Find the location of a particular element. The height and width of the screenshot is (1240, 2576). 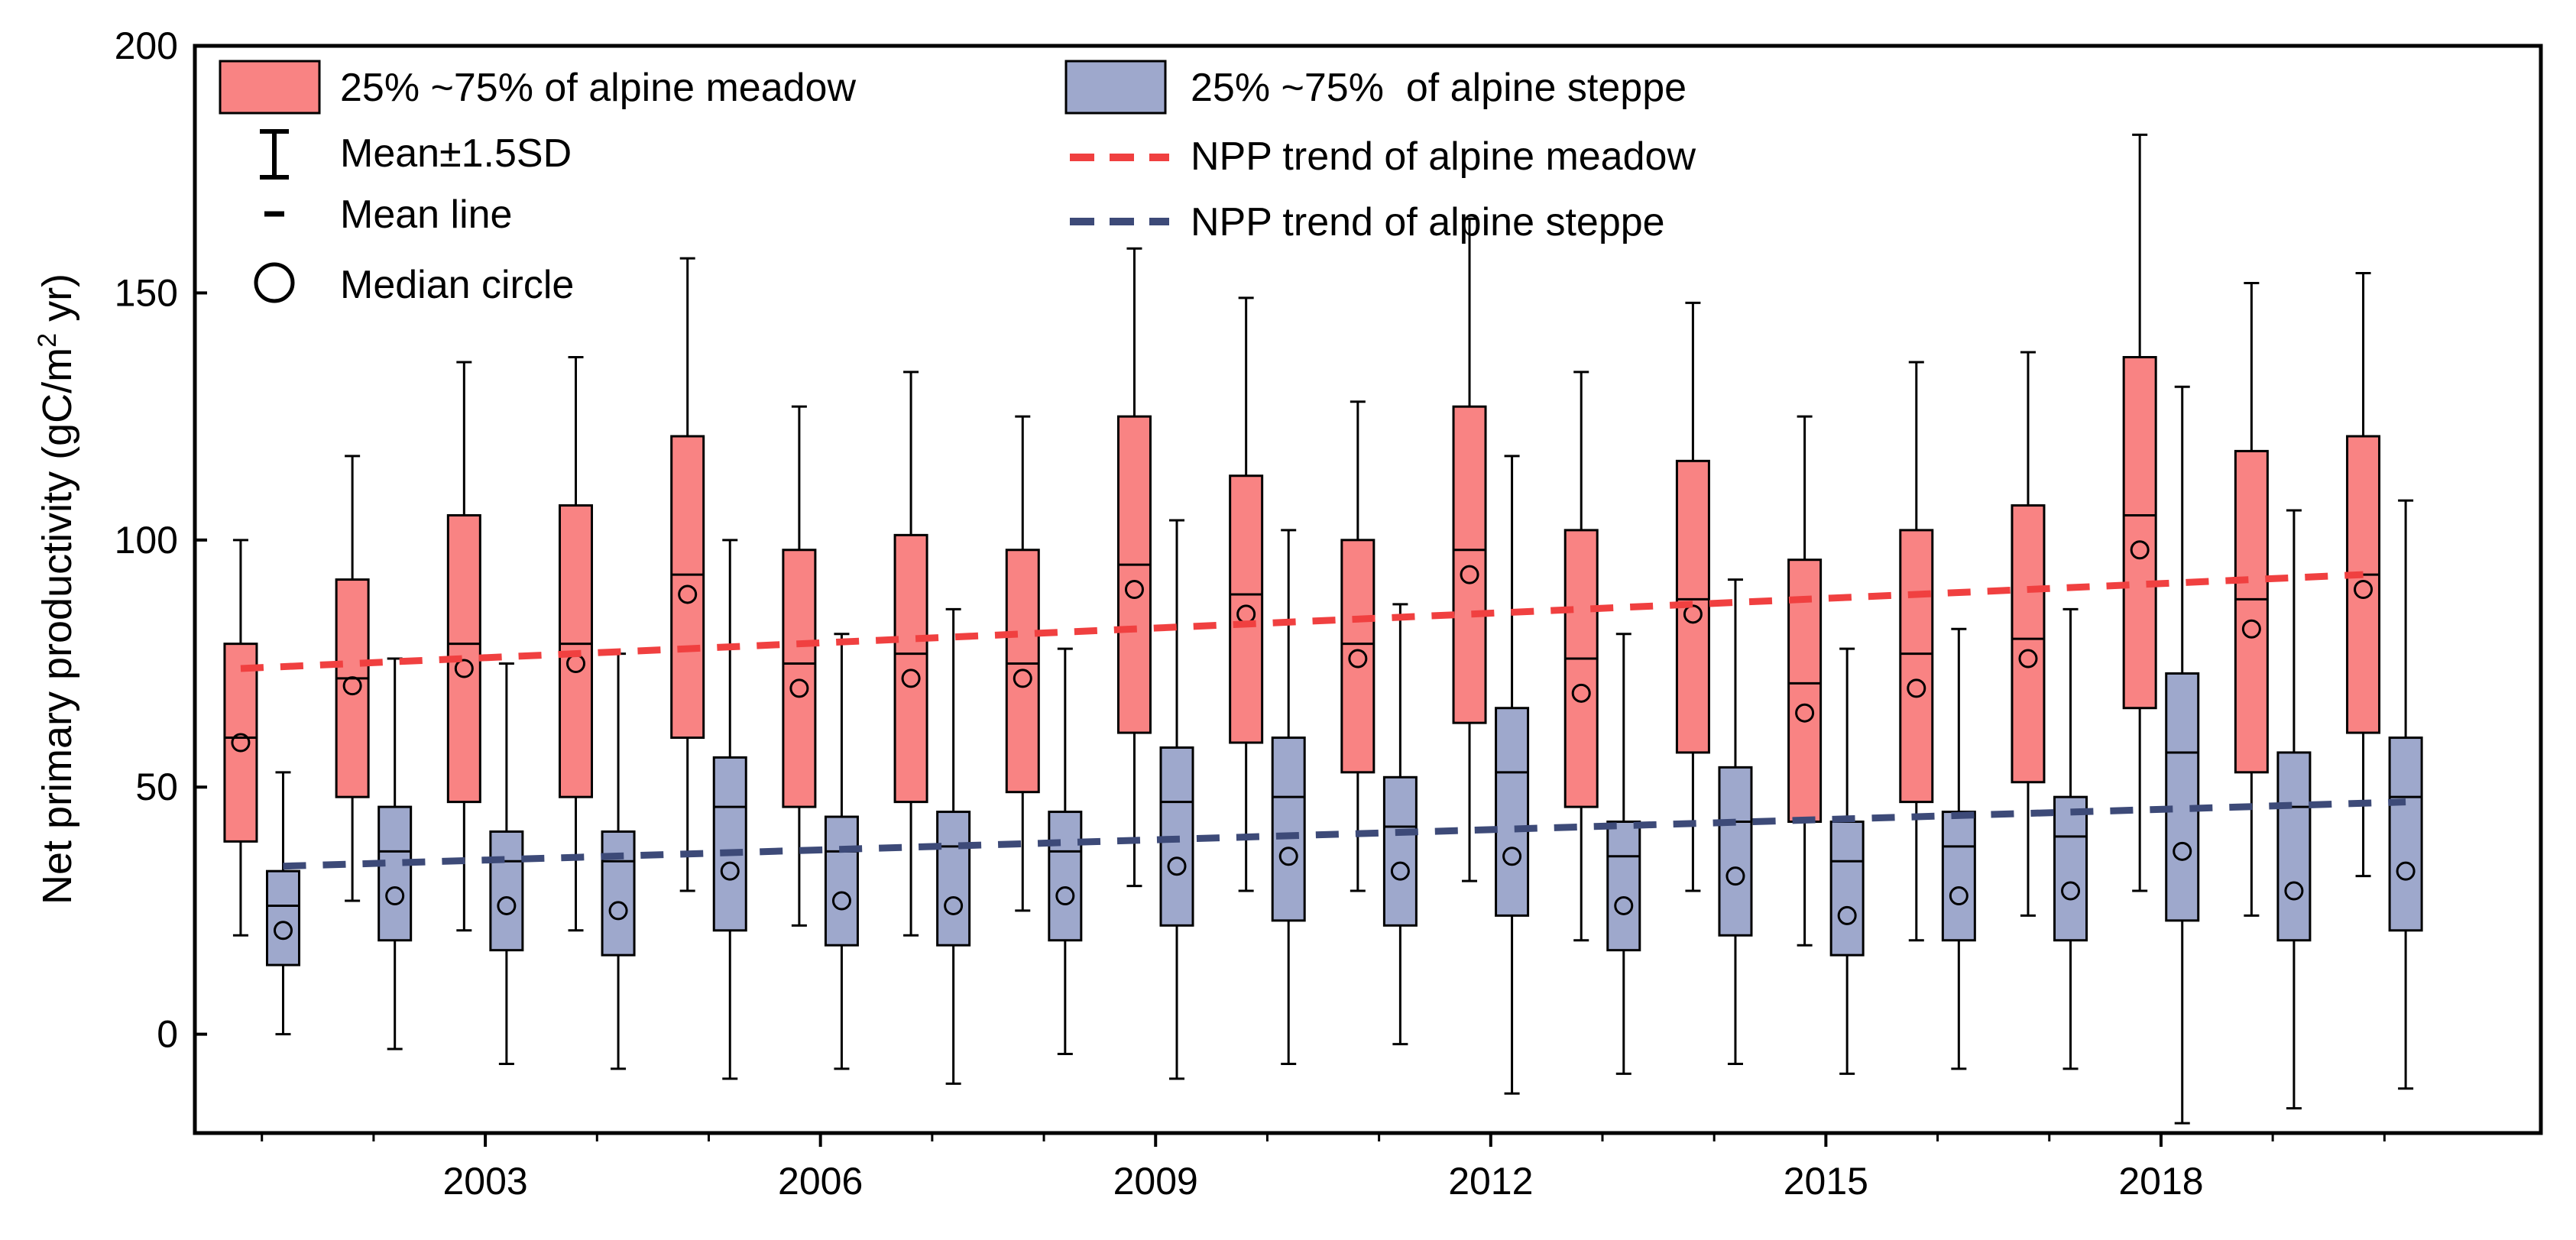

box-alpine-steppe-2012 is located at coordinates (1512, 775).